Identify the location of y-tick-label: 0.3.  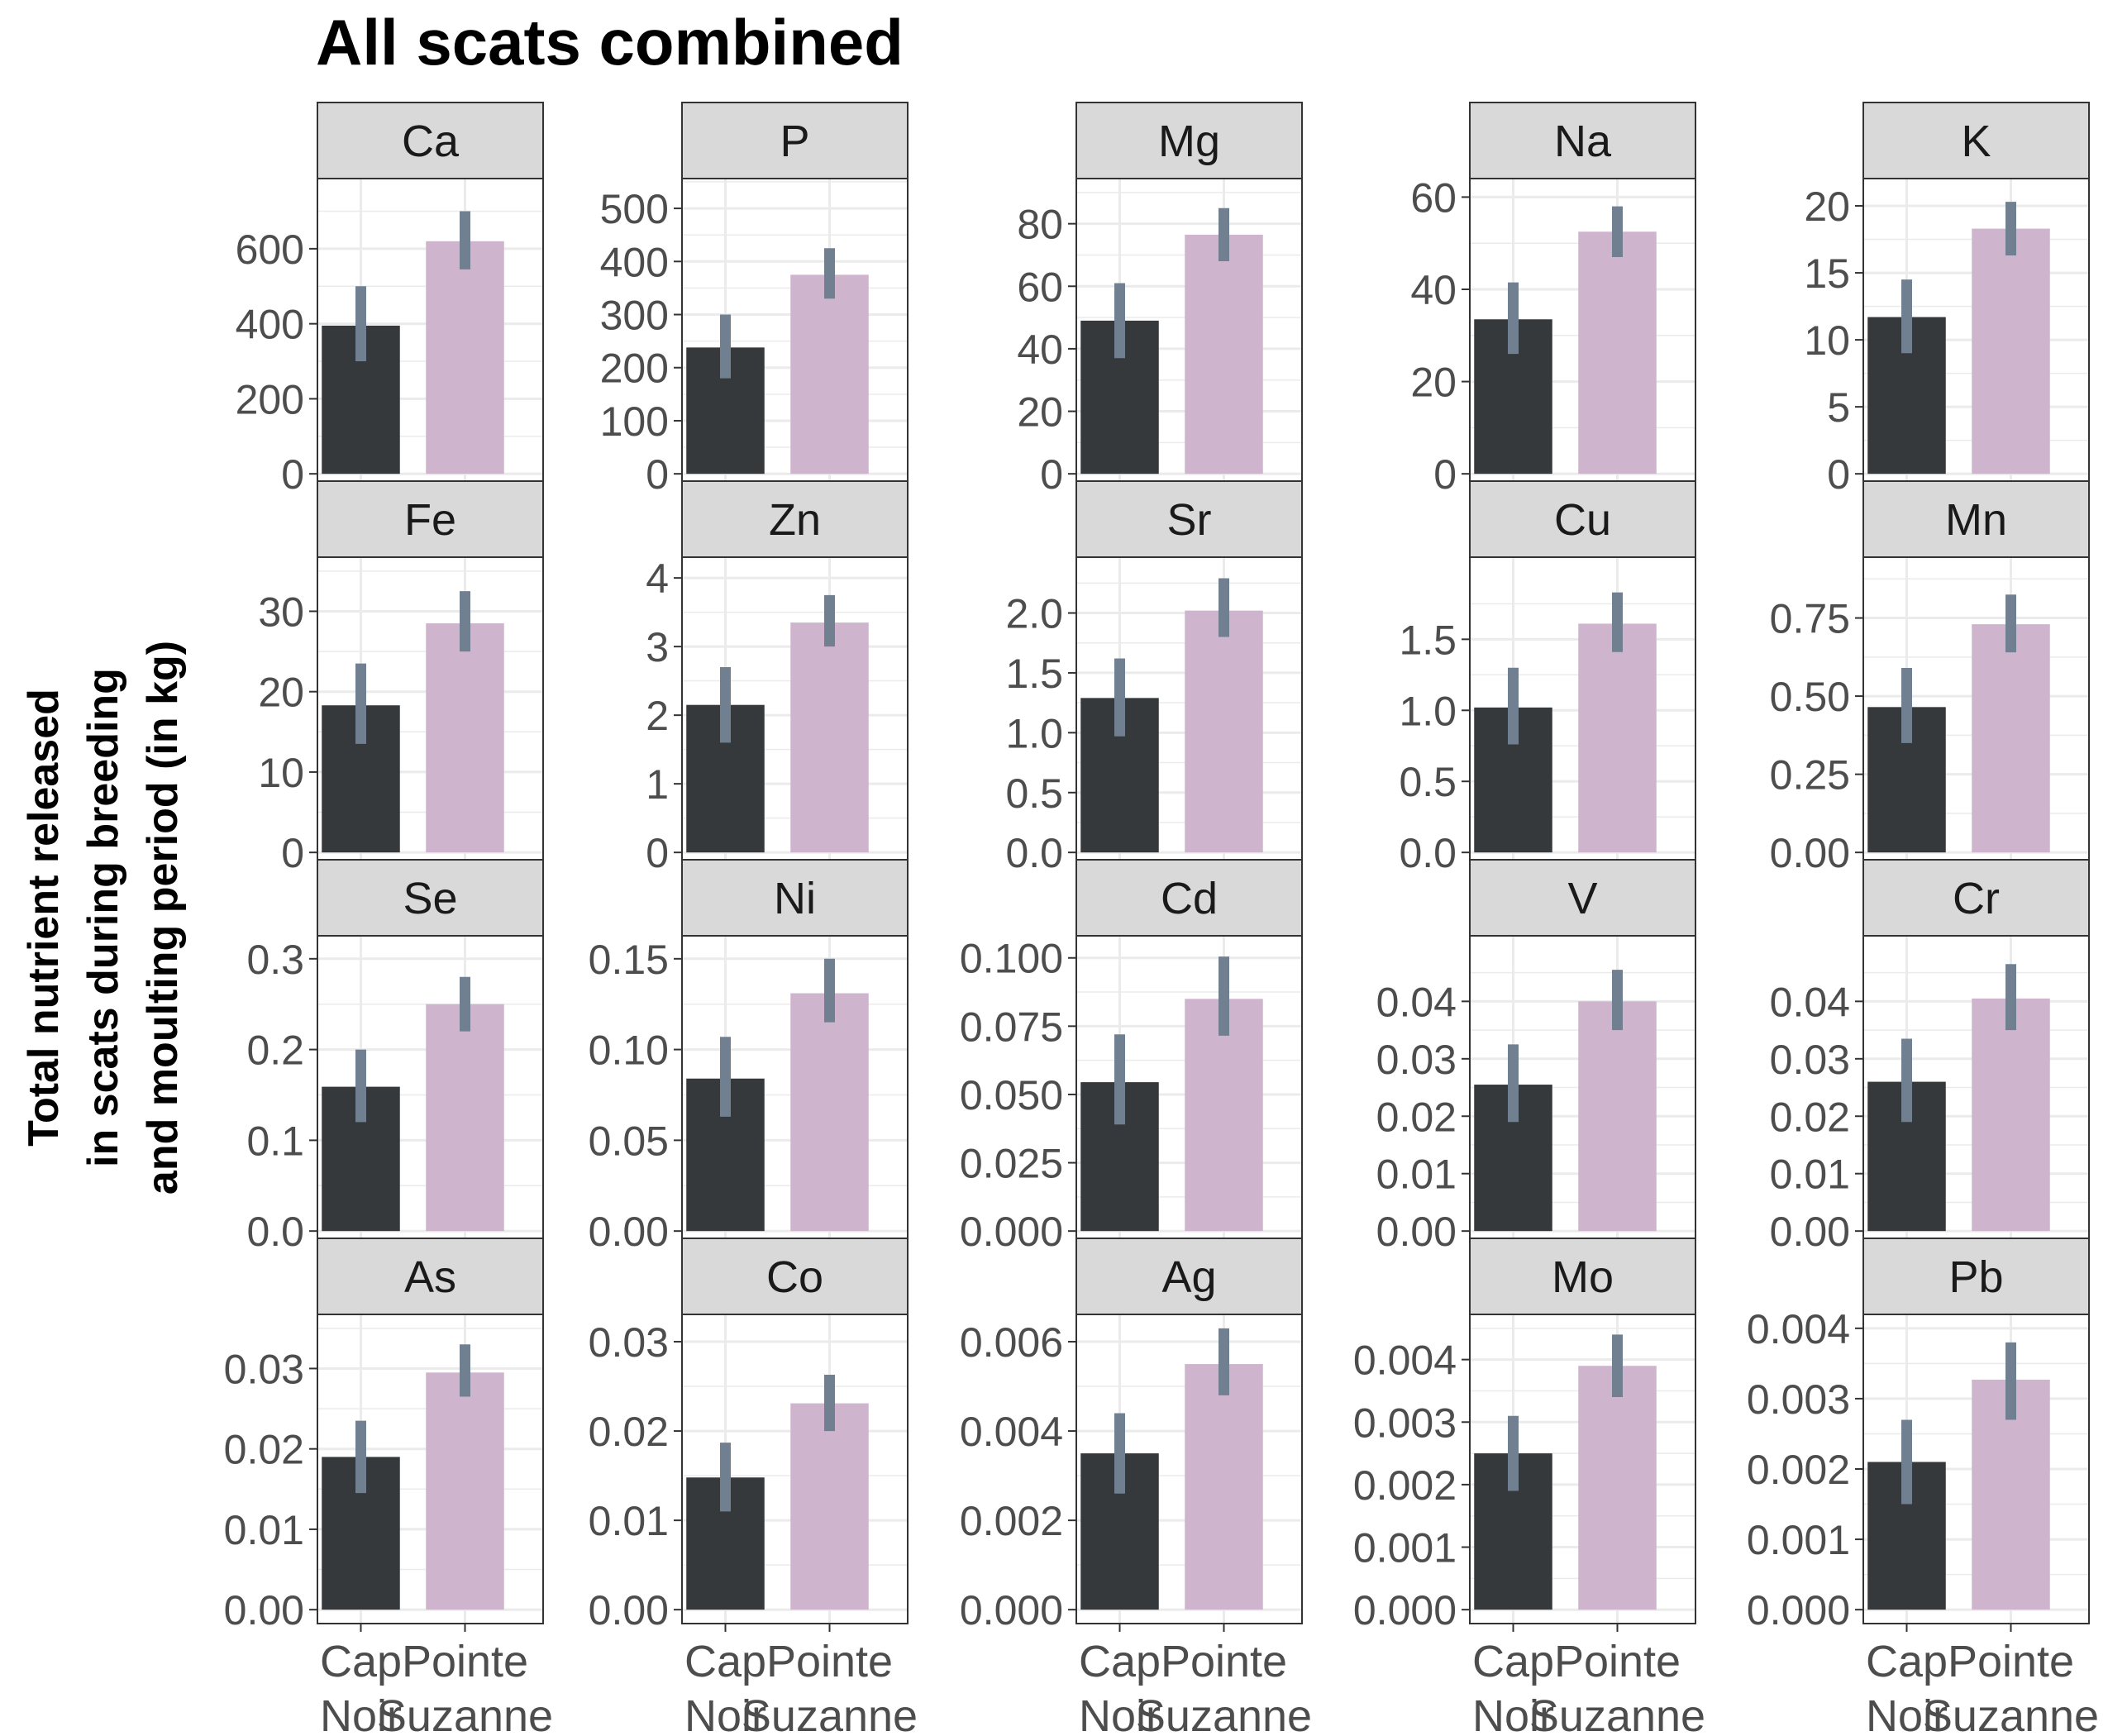
(275, 960).